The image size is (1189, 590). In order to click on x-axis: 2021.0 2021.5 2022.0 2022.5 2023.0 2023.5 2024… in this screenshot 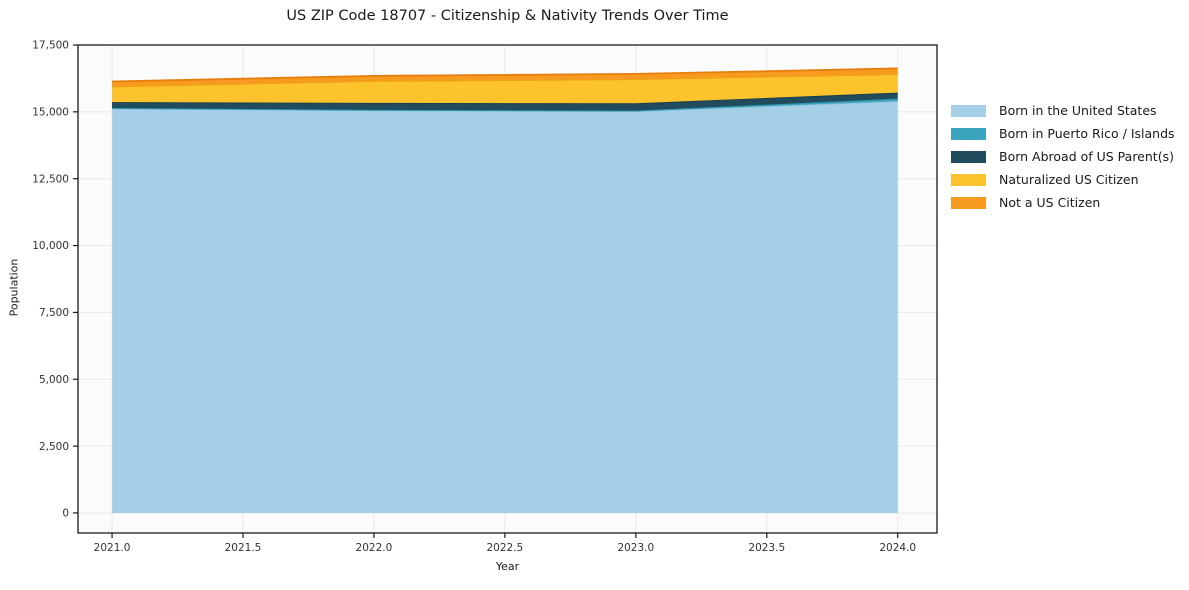, I will do `click(505, 543)`.